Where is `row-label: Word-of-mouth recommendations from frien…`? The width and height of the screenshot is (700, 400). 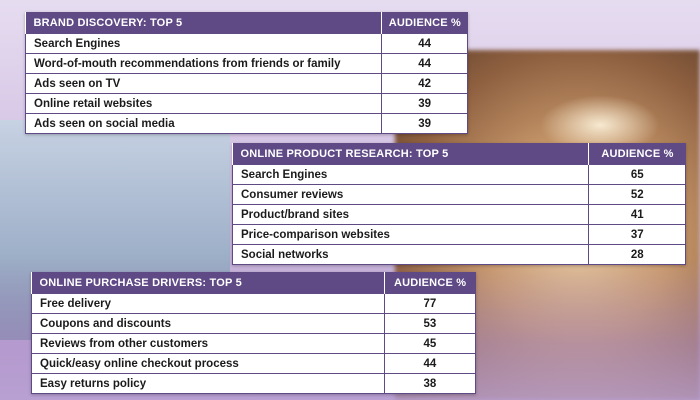
row-label: Word-of-mouth recommendations from frien… is located at coordinates (203, 63).